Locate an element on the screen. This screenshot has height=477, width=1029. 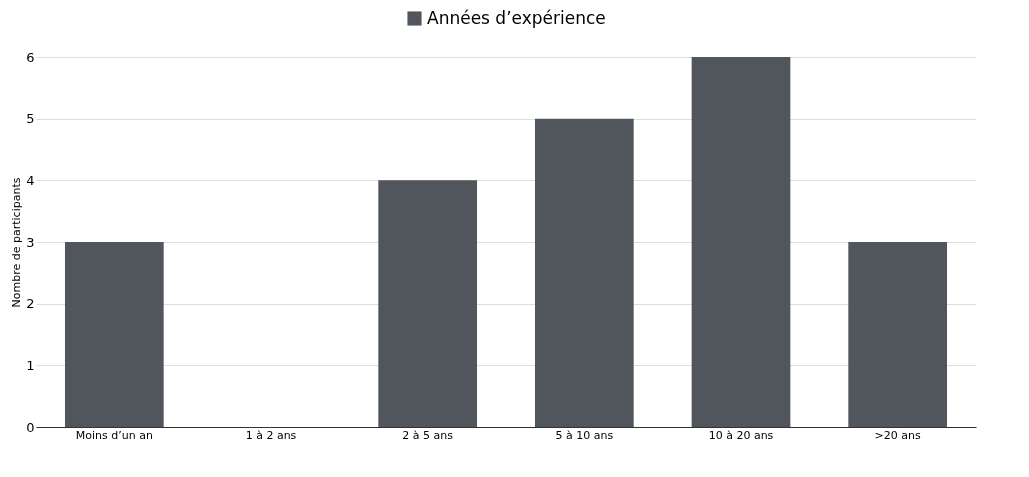
y-axis-title: Nombre de participants is located at coordinates (17, 242).